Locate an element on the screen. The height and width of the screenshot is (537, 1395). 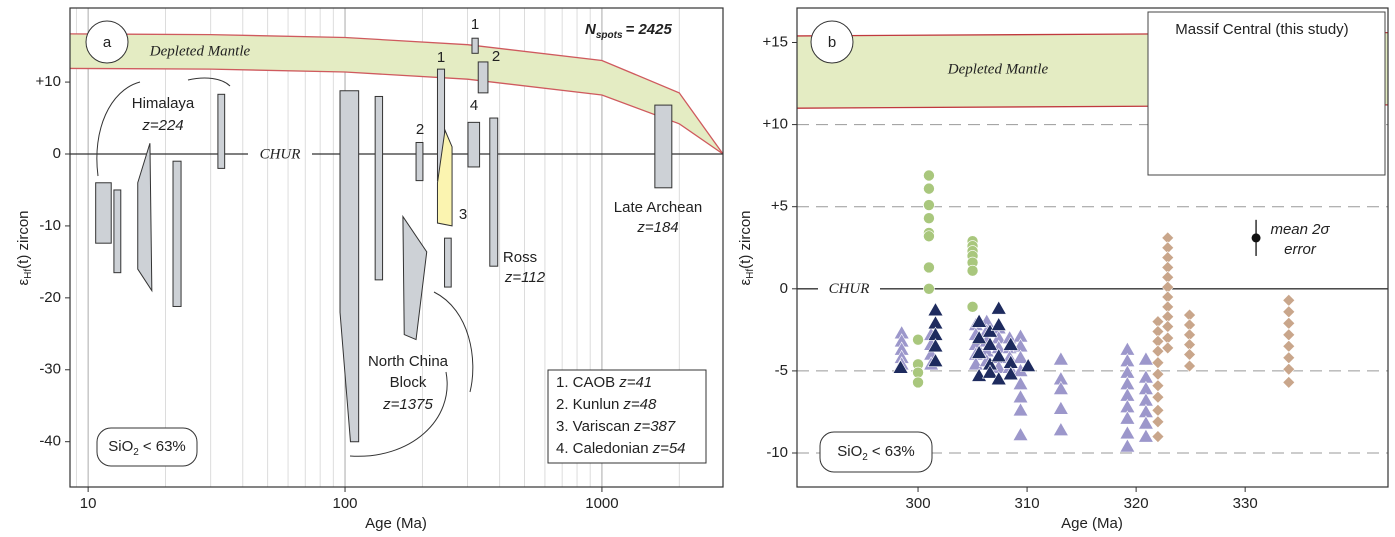
legend-title: Massif Central (this study) is located at coordinates (1261, 29).